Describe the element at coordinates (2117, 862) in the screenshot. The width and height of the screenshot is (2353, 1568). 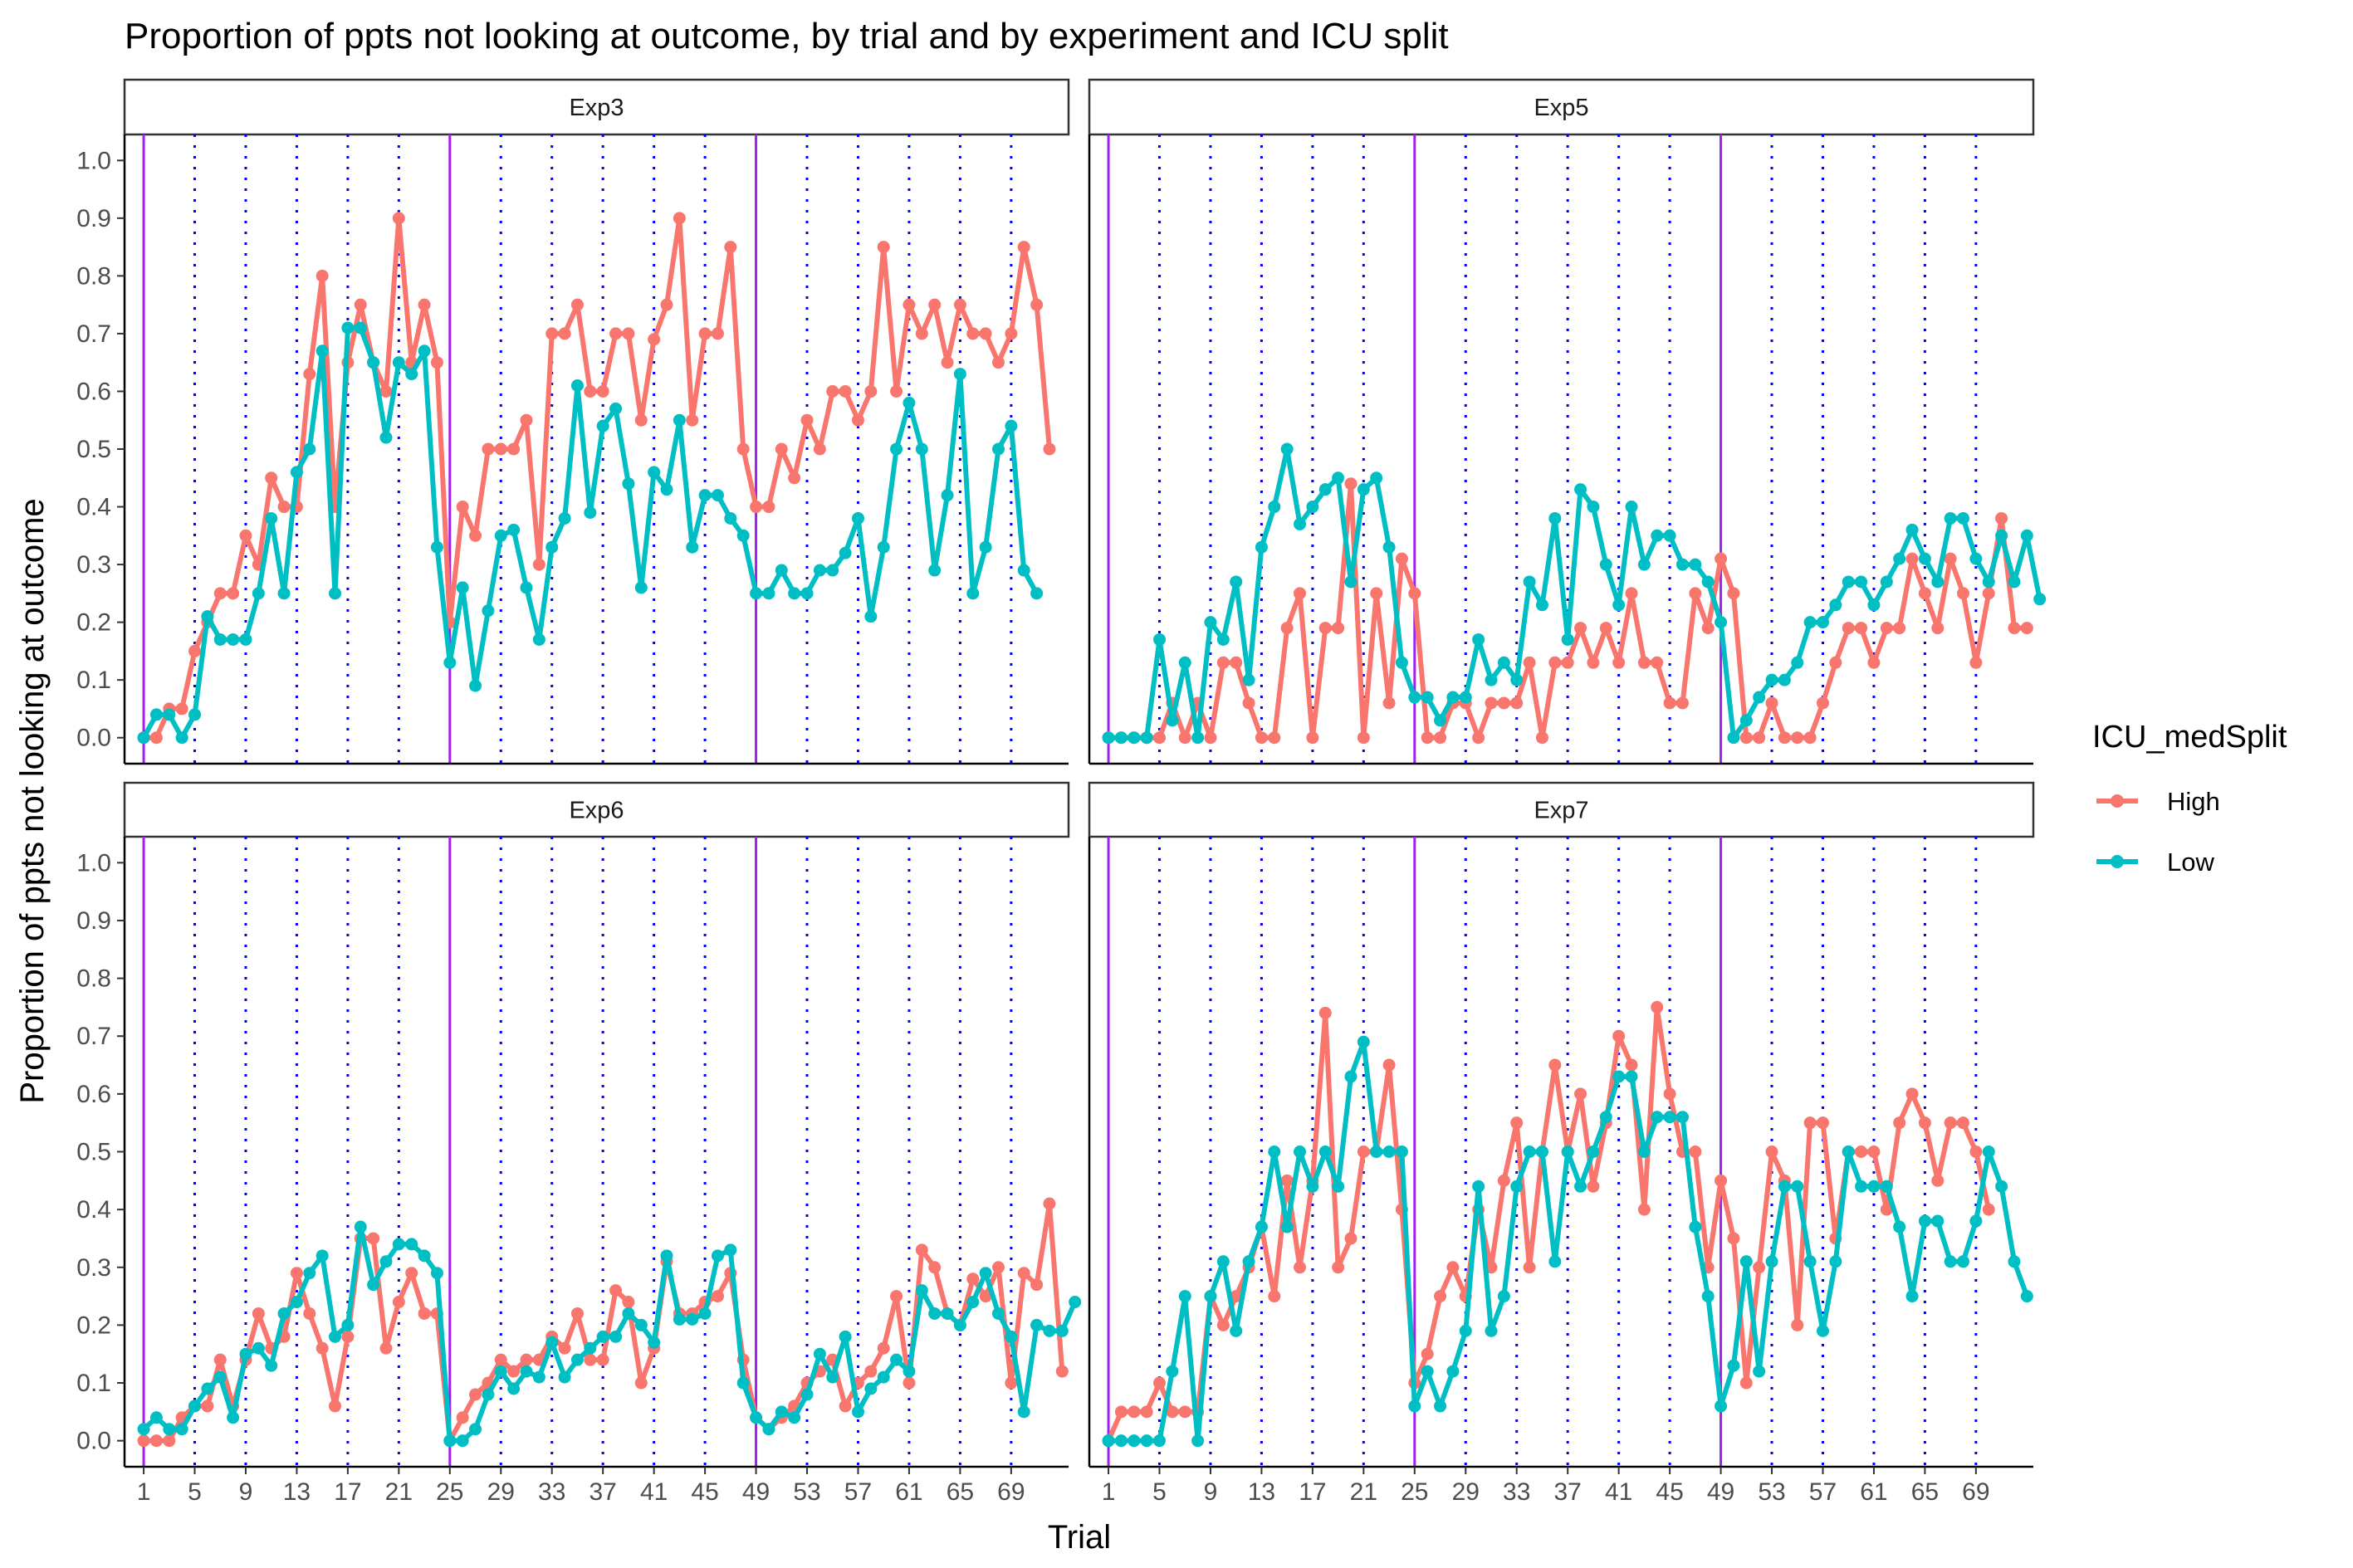
I see `legend-key-point` at that location.